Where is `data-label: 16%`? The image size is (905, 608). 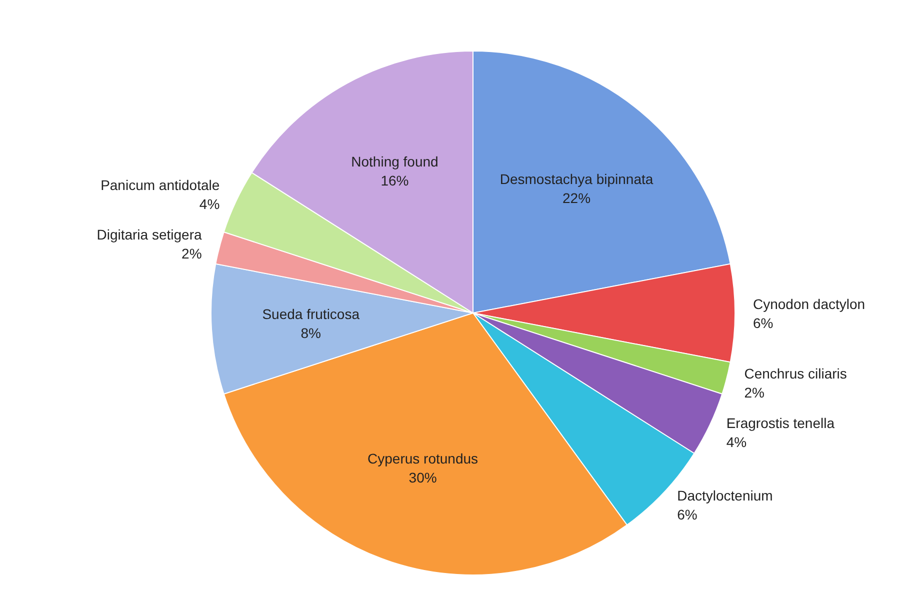 data-label: 16% is located at coordinates (394, 180).